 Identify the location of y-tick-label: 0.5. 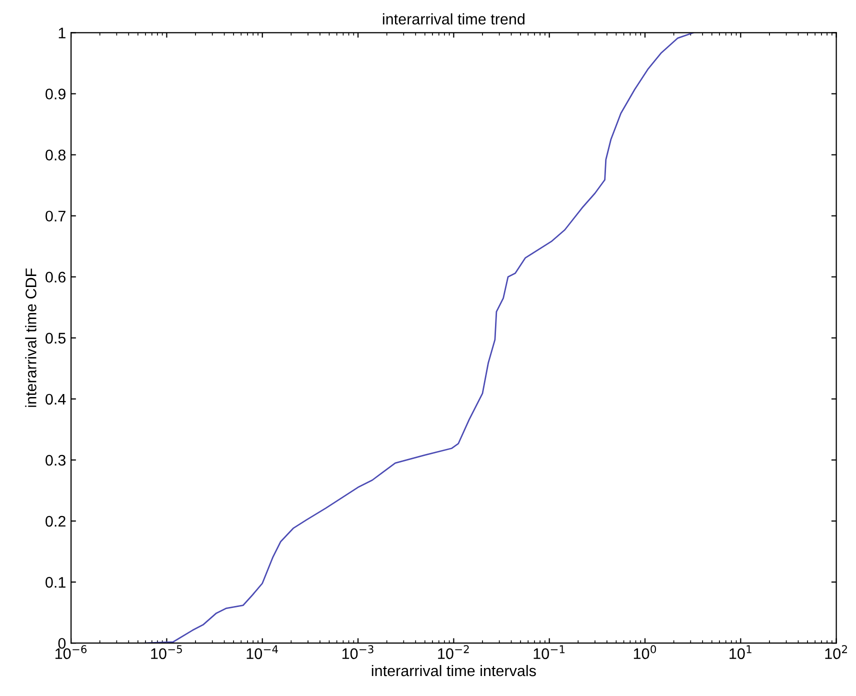
(56, 338).